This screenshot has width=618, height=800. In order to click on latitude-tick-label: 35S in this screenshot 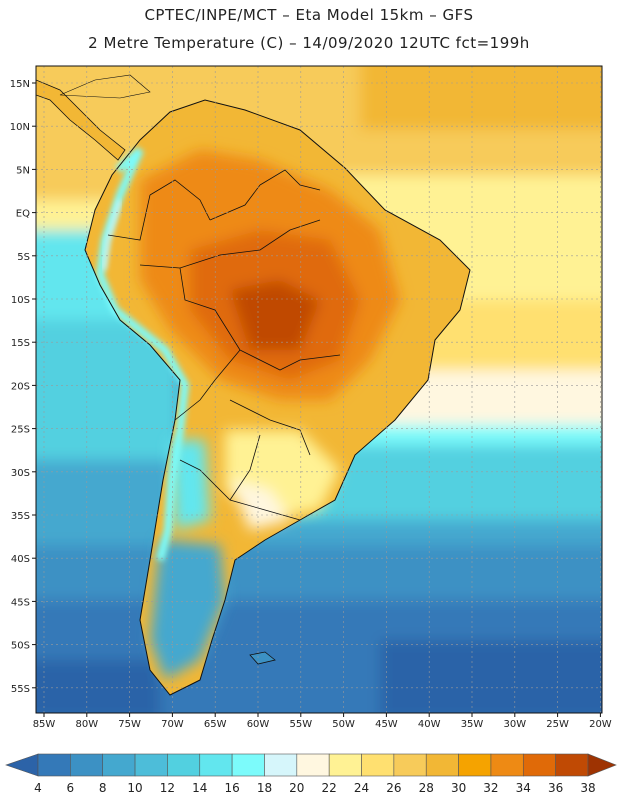, I will do `click(20, 516)`.